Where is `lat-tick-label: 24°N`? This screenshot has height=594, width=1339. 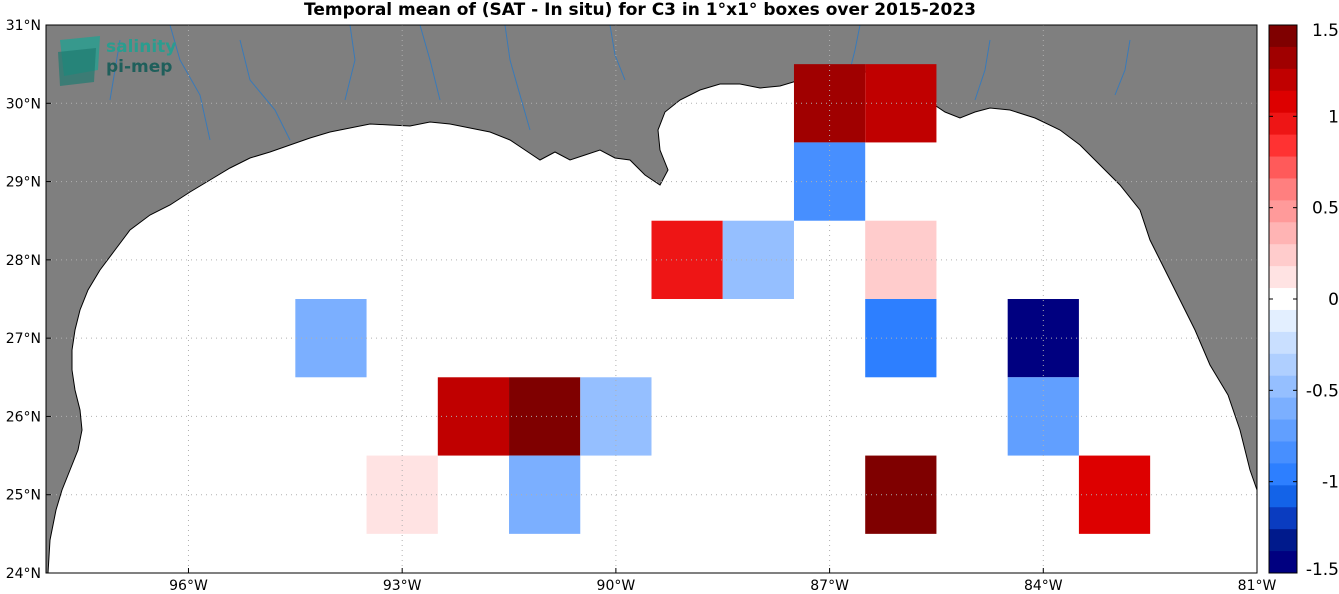
lat-tick-label: 24°N is located at coordinates (23, 574).